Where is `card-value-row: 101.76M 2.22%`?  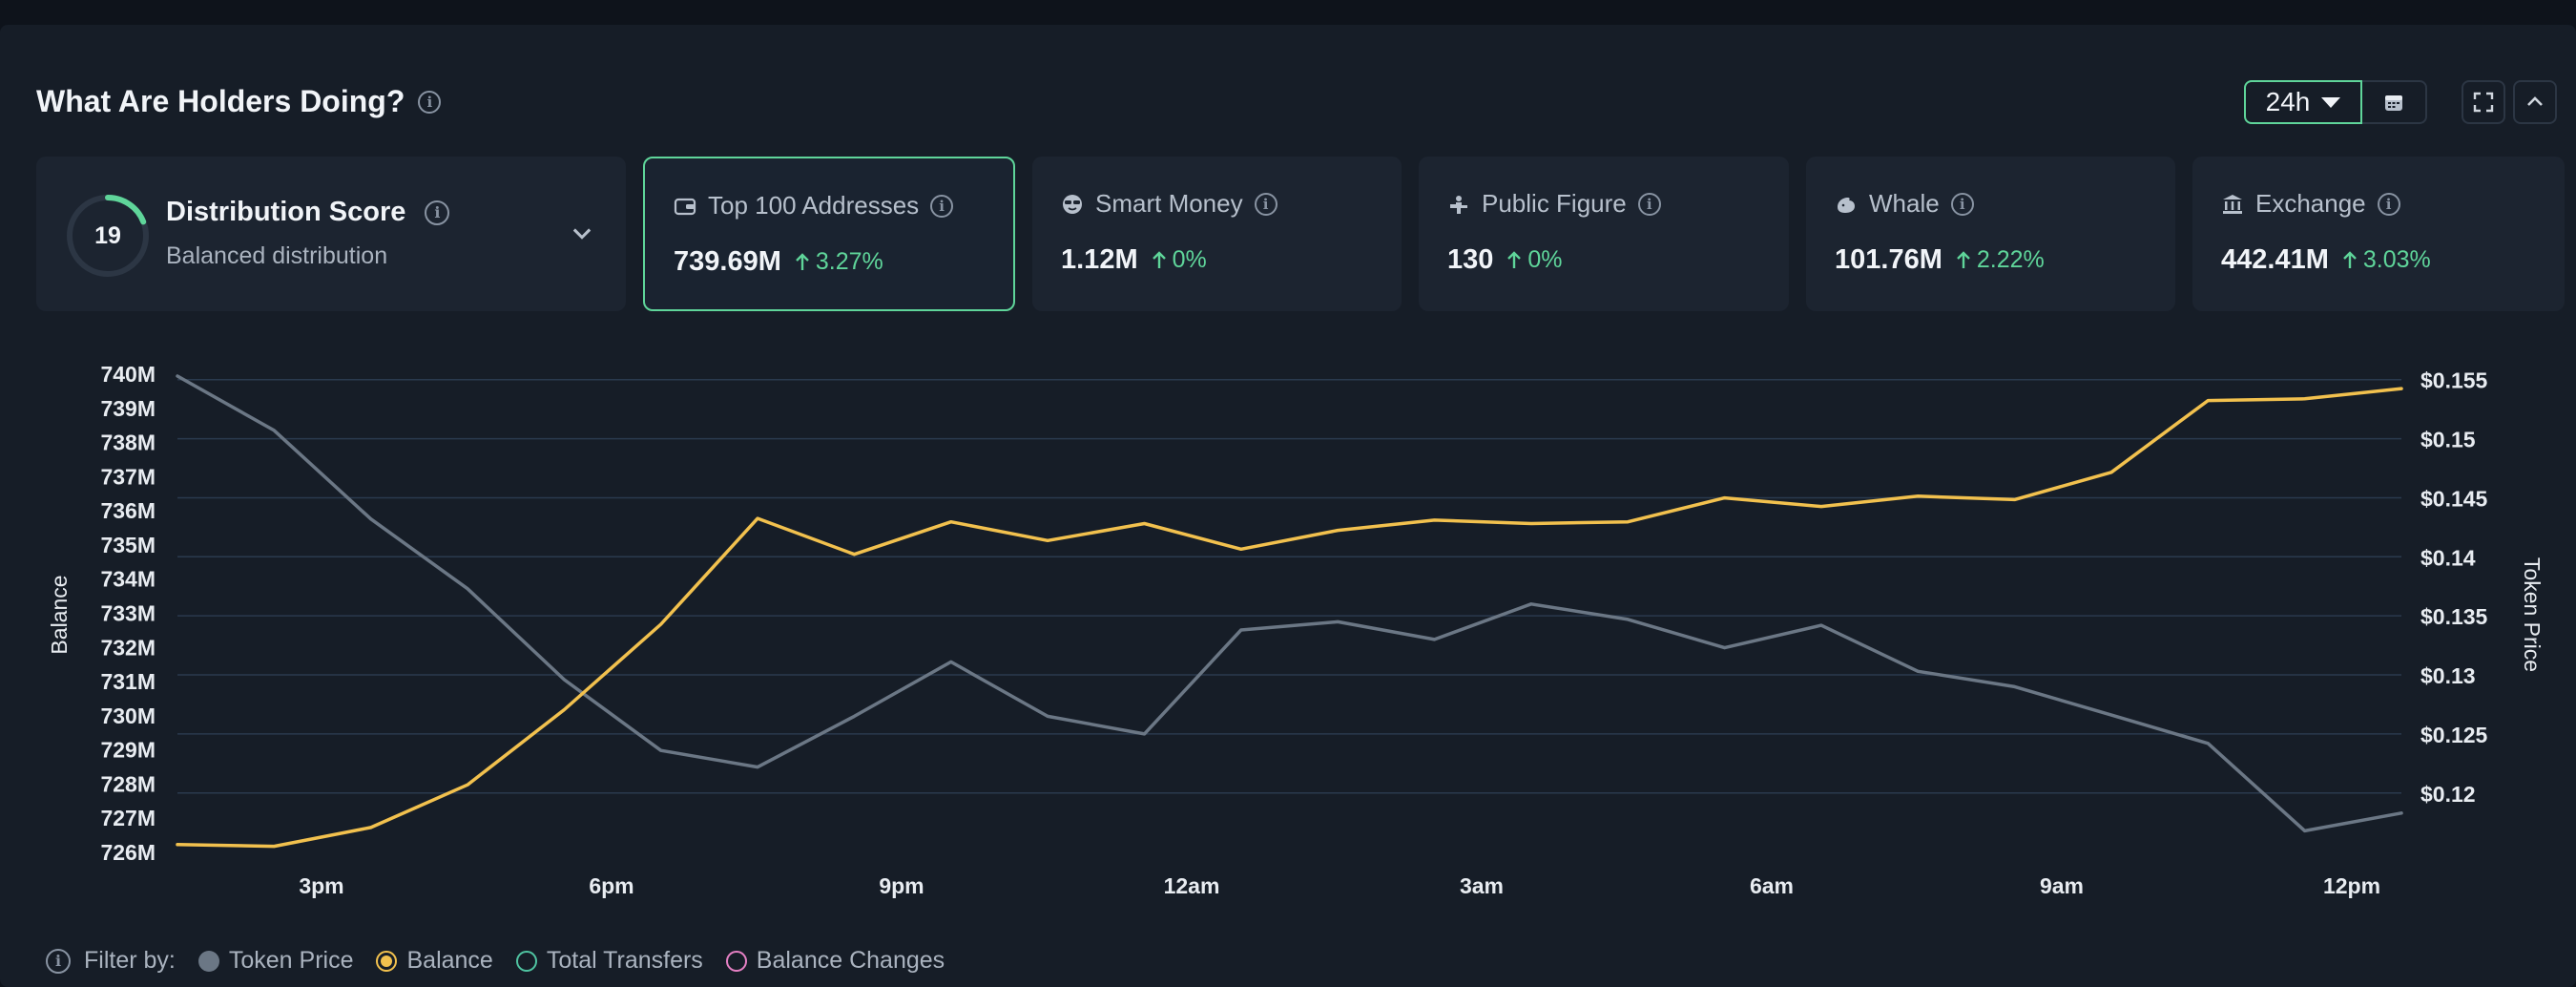 card-value-row: 101.76M 2.22% is located at coordinates (1940, 260).